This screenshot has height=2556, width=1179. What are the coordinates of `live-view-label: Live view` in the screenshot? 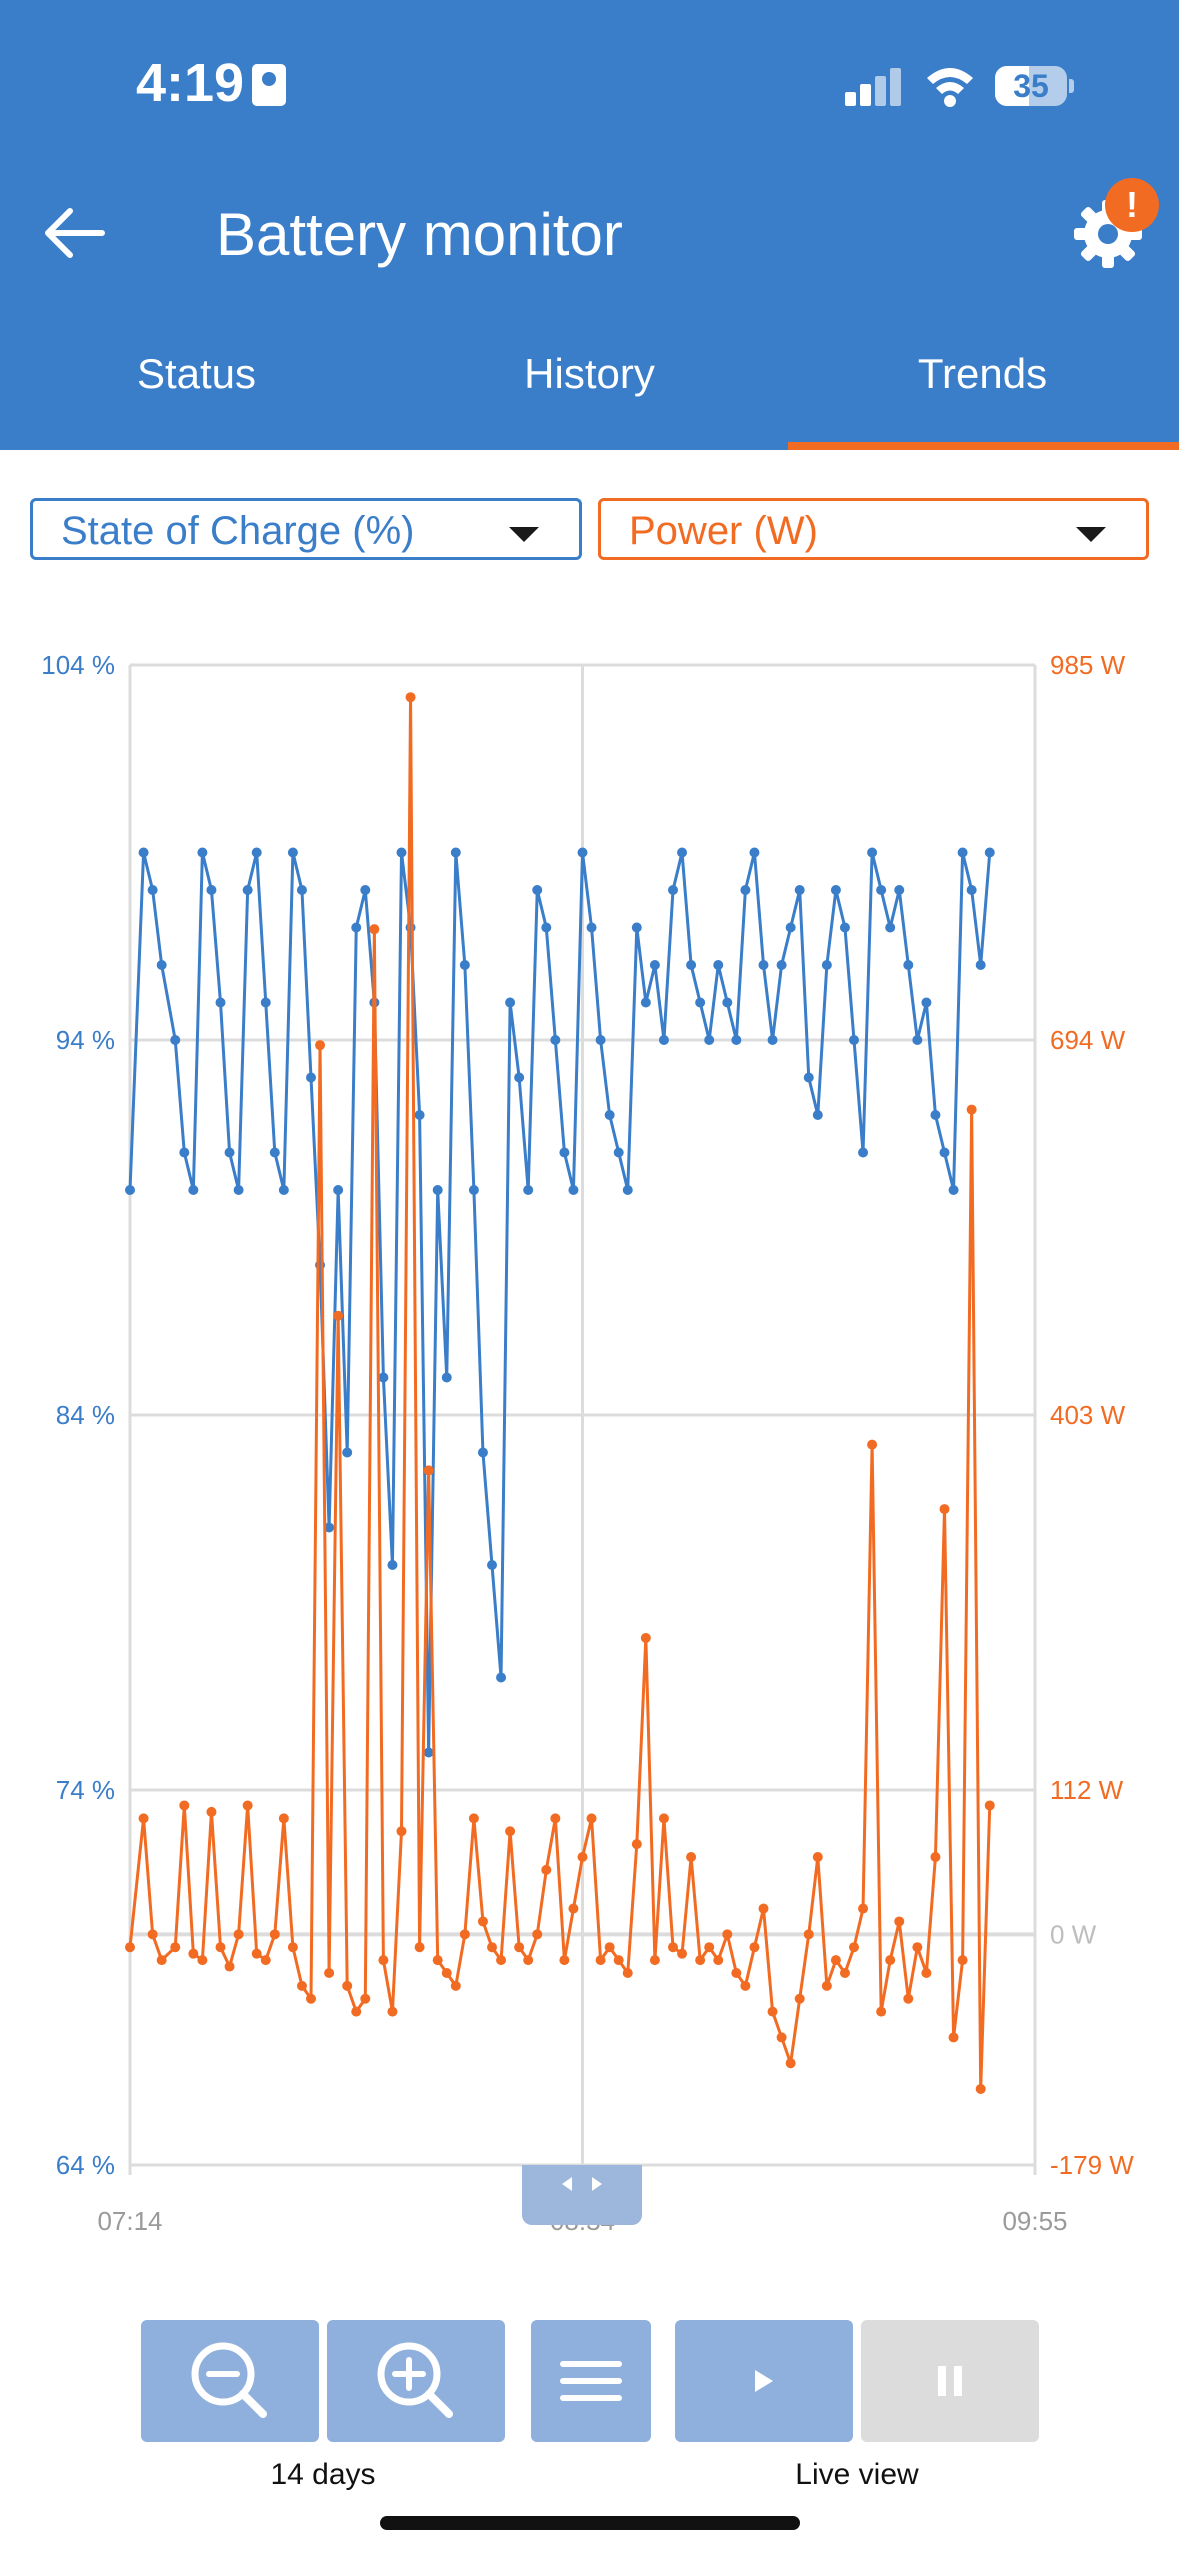 It's located at (857, 2474).